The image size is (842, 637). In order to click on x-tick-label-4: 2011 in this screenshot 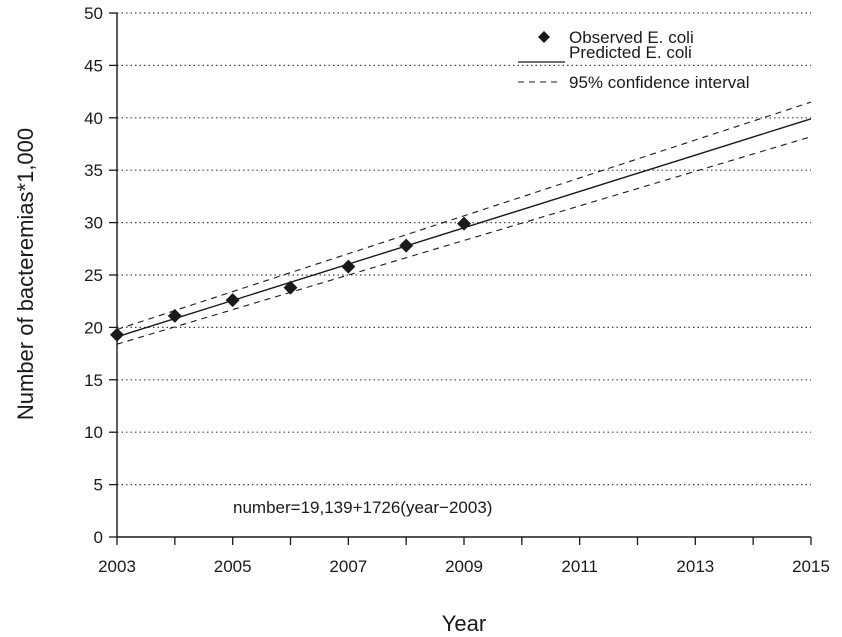, I will do `click(579, 566)`.